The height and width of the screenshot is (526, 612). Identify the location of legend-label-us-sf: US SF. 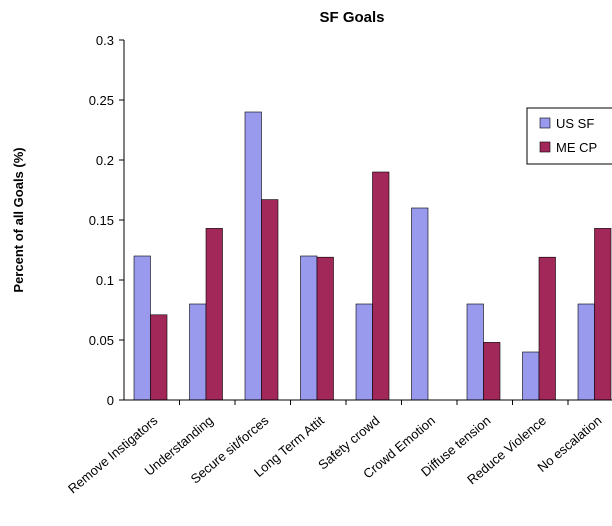
(575, 123).